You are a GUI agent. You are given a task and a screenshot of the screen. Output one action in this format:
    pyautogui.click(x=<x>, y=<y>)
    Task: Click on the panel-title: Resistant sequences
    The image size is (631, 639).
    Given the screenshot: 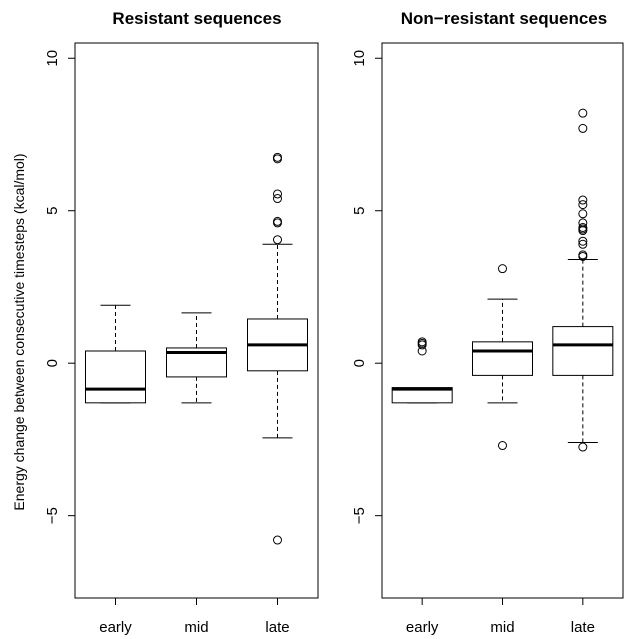 What is the action you would take?
    pyautogui.click(x=196, y=18)
    